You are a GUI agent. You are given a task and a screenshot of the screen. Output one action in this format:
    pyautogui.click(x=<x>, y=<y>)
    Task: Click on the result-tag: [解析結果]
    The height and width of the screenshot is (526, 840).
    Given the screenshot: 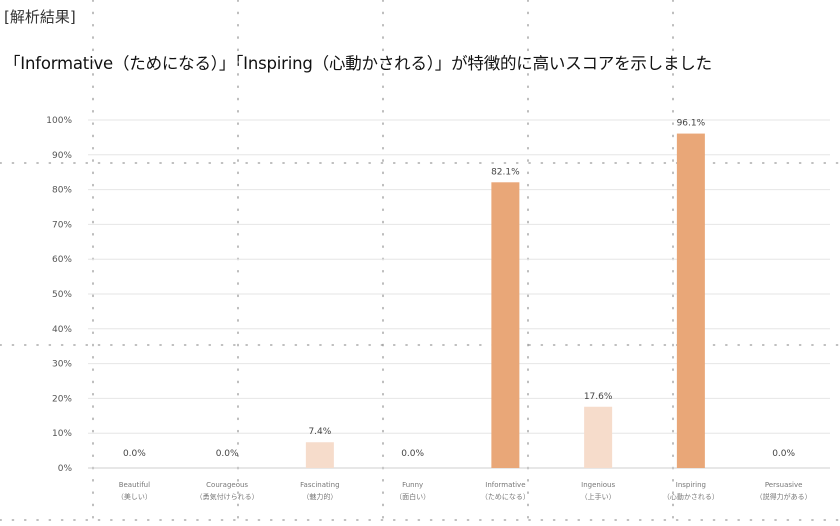 What is the action you would take?
    pyautogui.click(x=40, y=17)
    